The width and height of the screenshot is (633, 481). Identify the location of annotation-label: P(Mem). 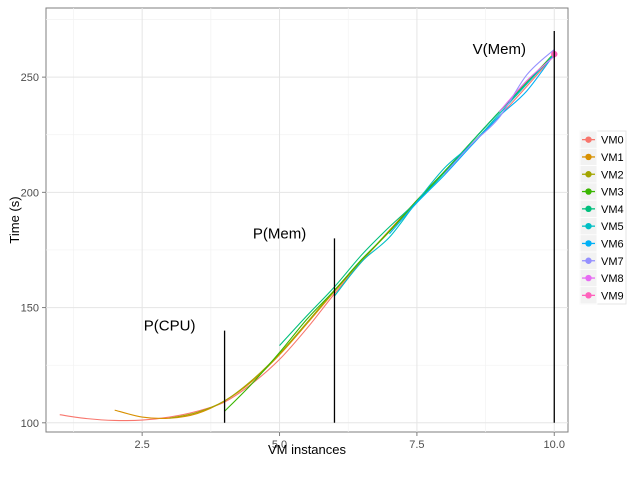
(279, 233).